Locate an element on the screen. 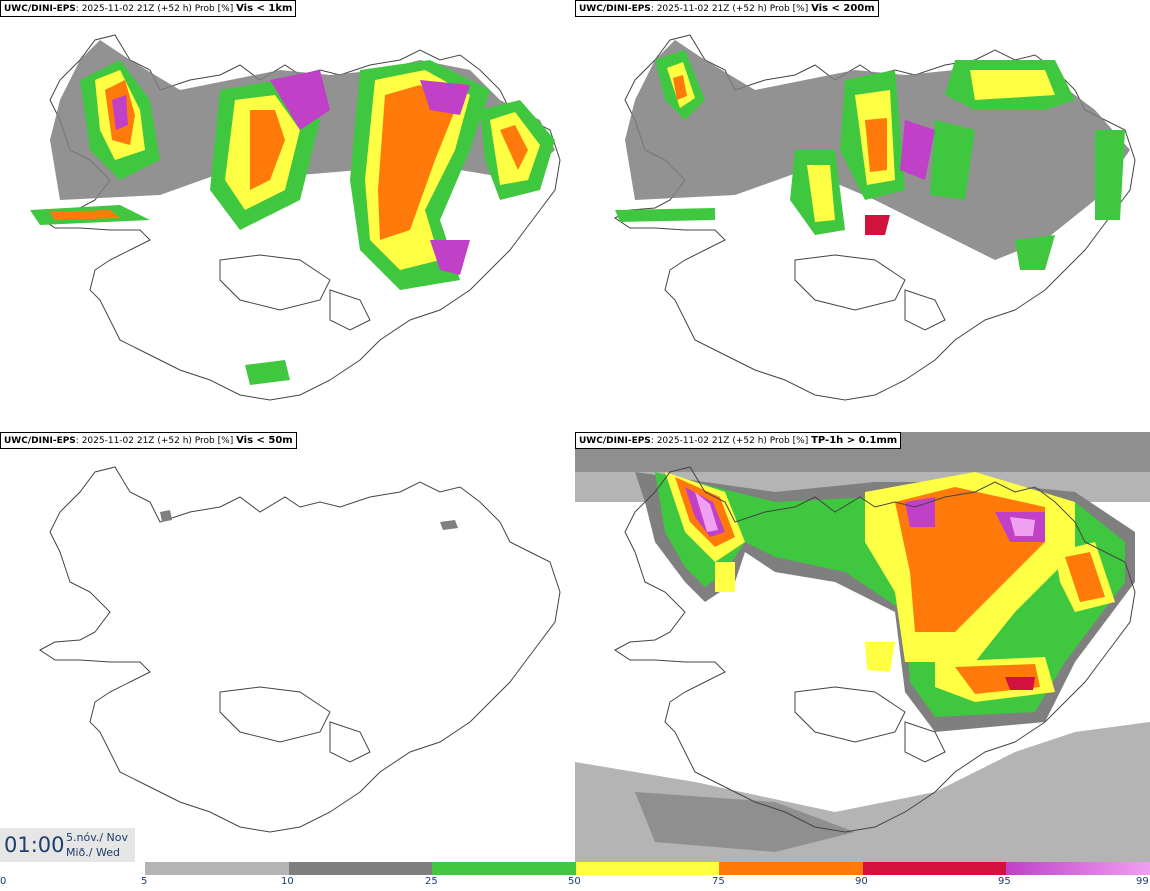  valid-weekday: Mið./ Wed is located at coordinates (93, 852).